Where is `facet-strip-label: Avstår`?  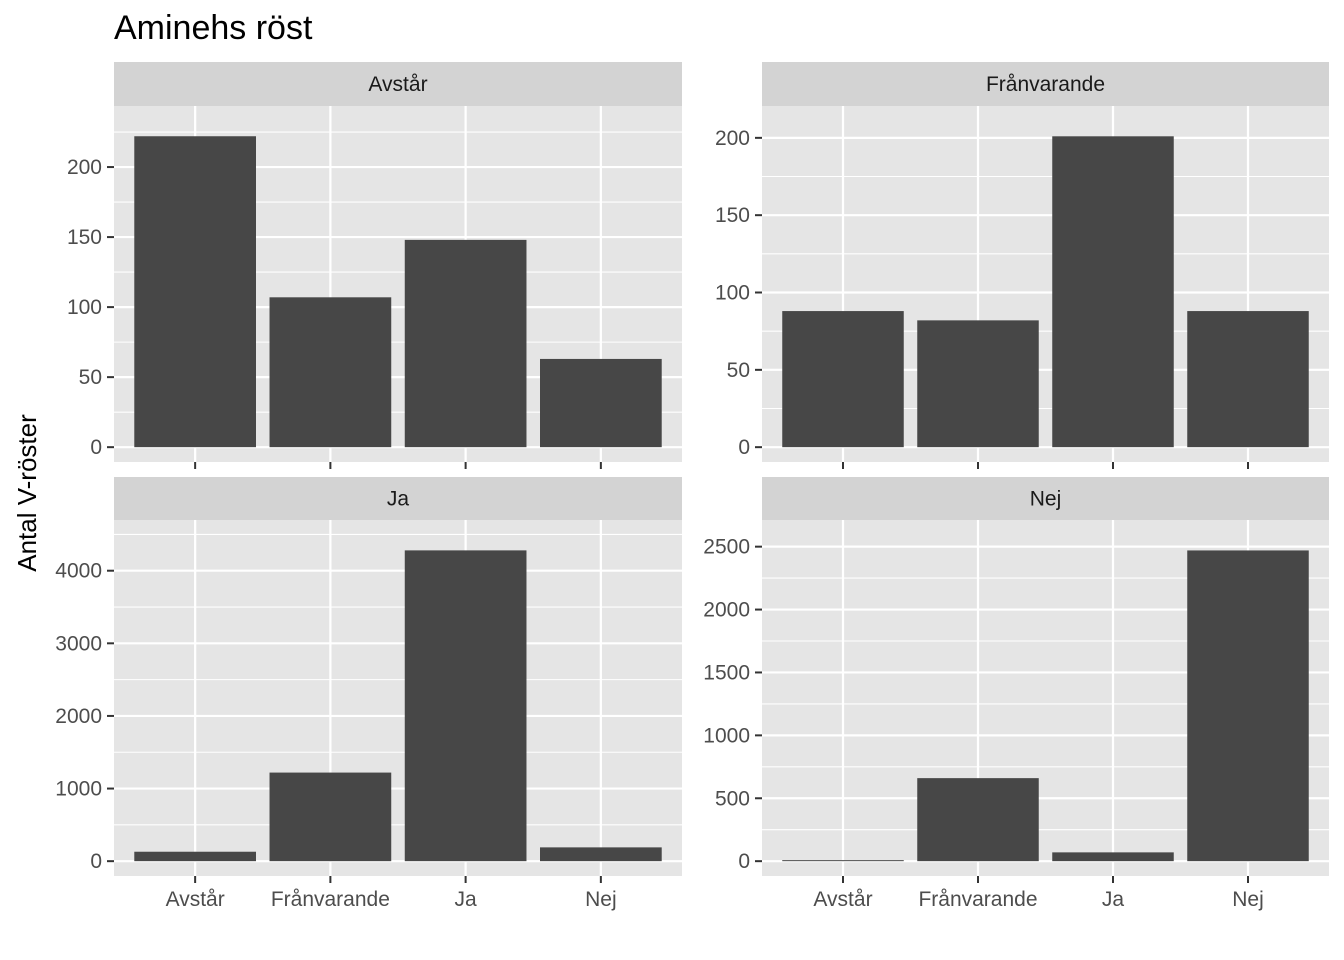 facet-strip-label: Avstår is located at coordinates (397, 84).